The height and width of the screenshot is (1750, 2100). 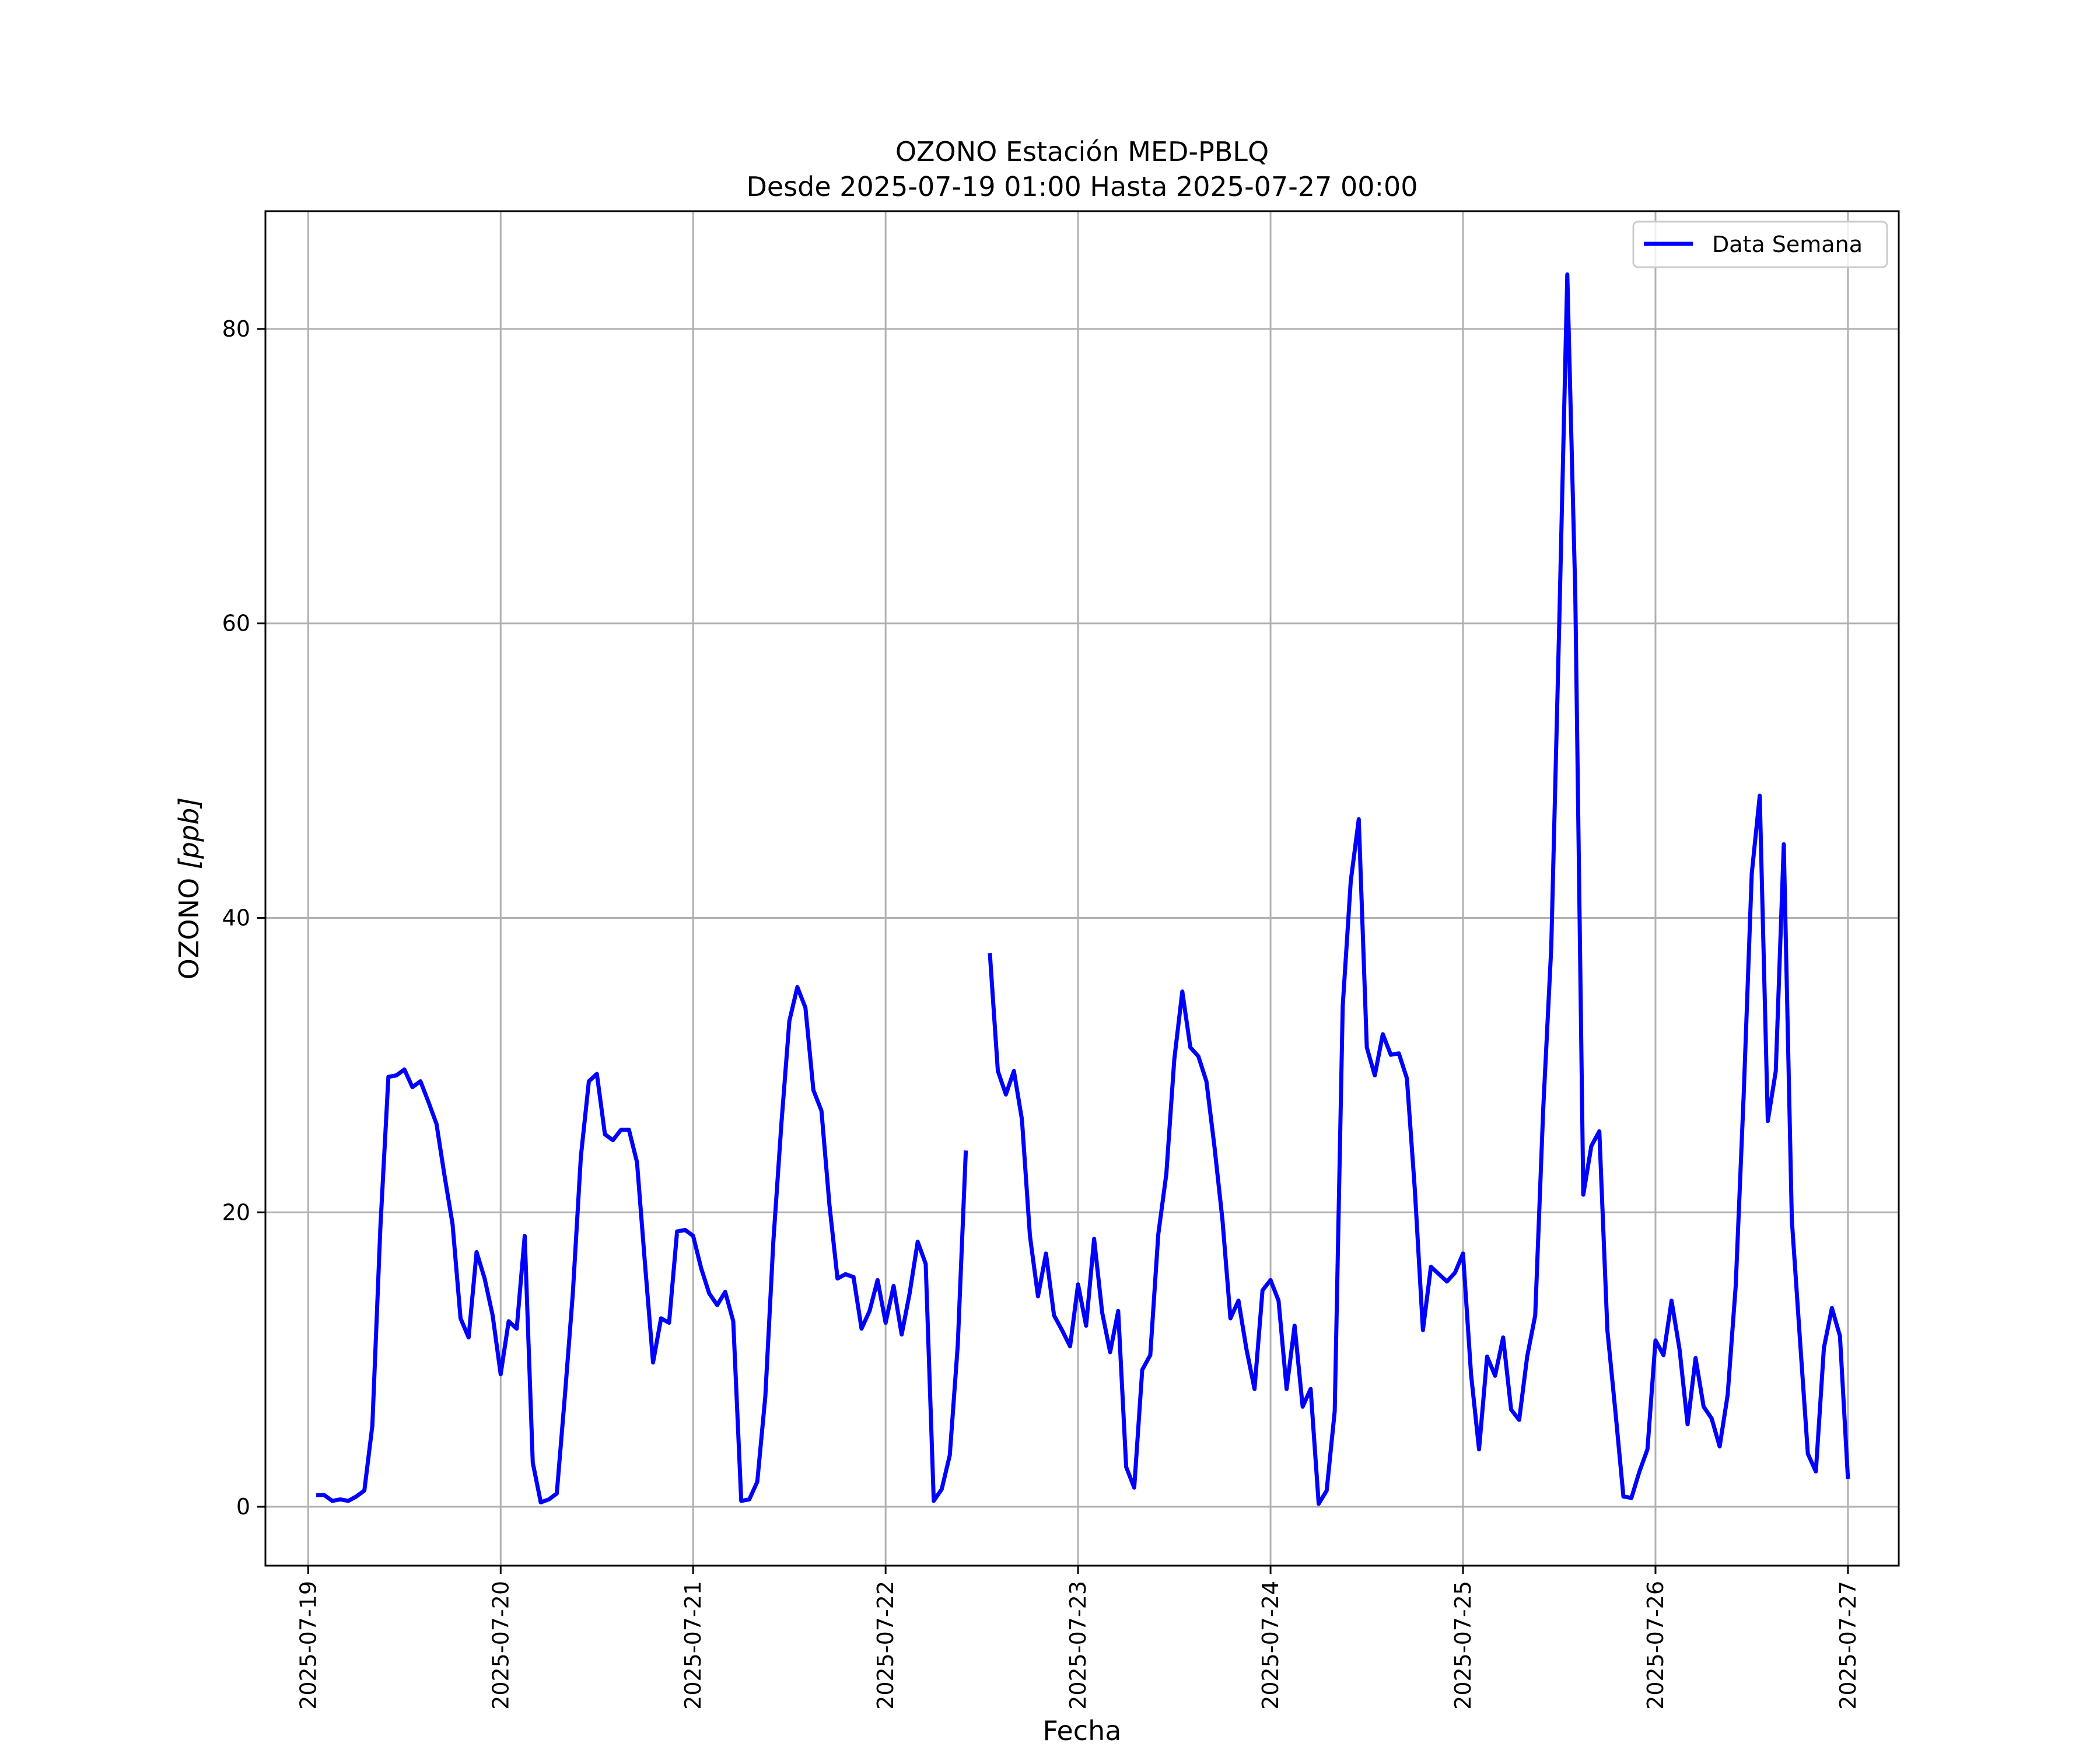 What do you see at coordinates (1787, 244) in the screenshot?
I see `legend-label-data-semana: Data Semana` at bounding box center [1787, 244].